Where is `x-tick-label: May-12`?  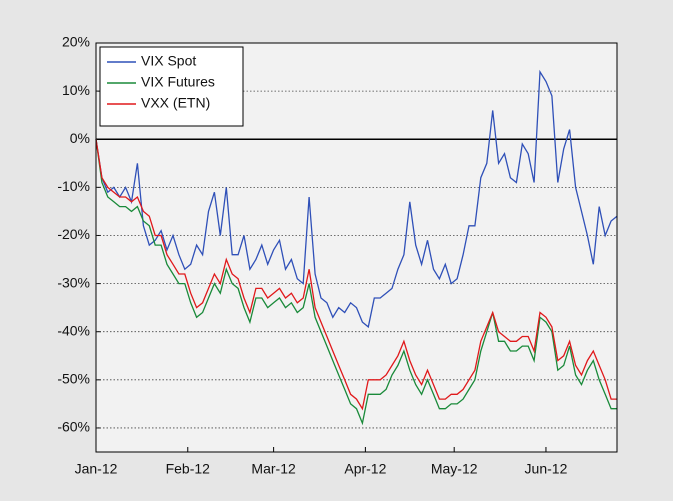
x-tick-label: May-12 is located at coordinates (454, 469).